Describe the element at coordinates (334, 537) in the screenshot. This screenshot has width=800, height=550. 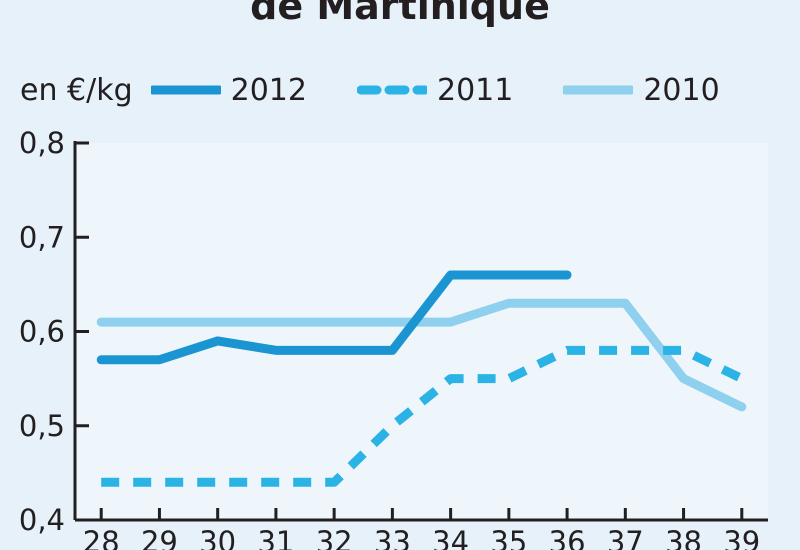
I see `x-tick-label: 32` at that location.